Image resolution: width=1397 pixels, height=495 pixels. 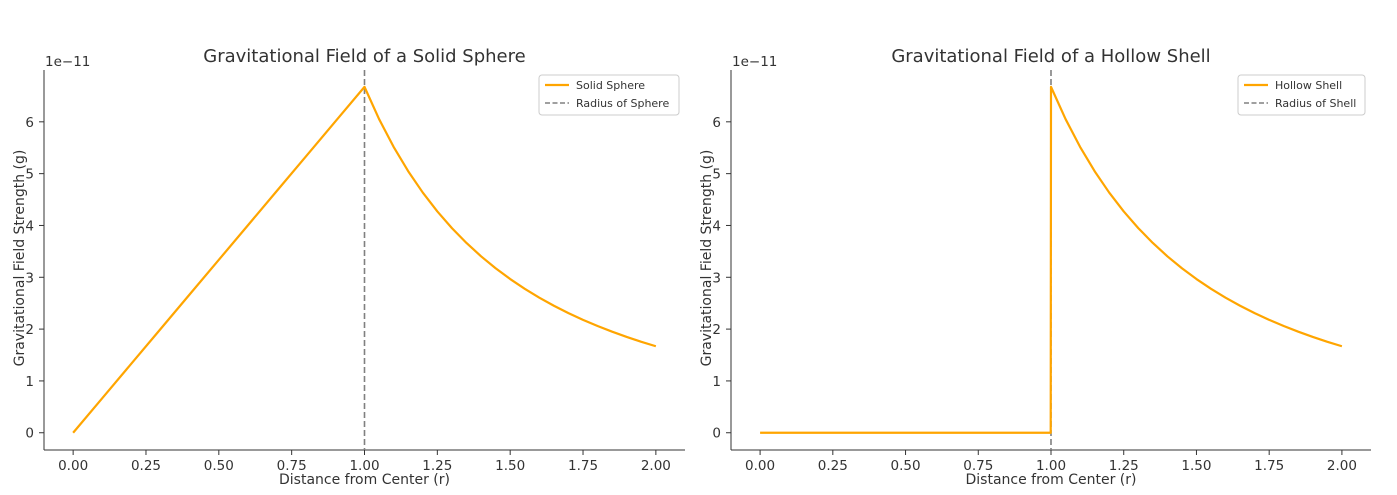 I want to click on chart-title: Gravitational Field of a Solid Sphere, so click(x=364, y=56).